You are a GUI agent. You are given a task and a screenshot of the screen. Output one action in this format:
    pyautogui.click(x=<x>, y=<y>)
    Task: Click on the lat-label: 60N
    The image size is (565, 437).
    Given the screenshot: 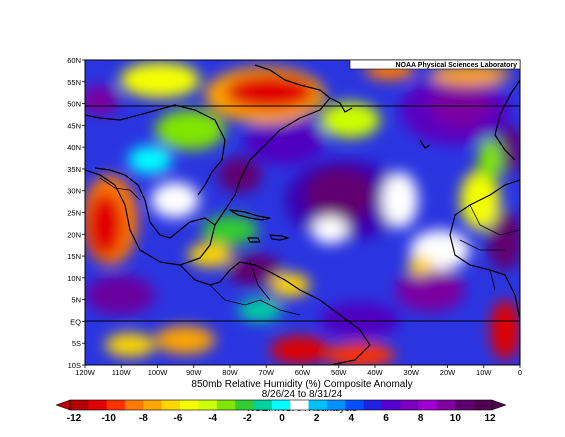 What is the action you would take?
    pyautogui.click(x=74, y=60)
    